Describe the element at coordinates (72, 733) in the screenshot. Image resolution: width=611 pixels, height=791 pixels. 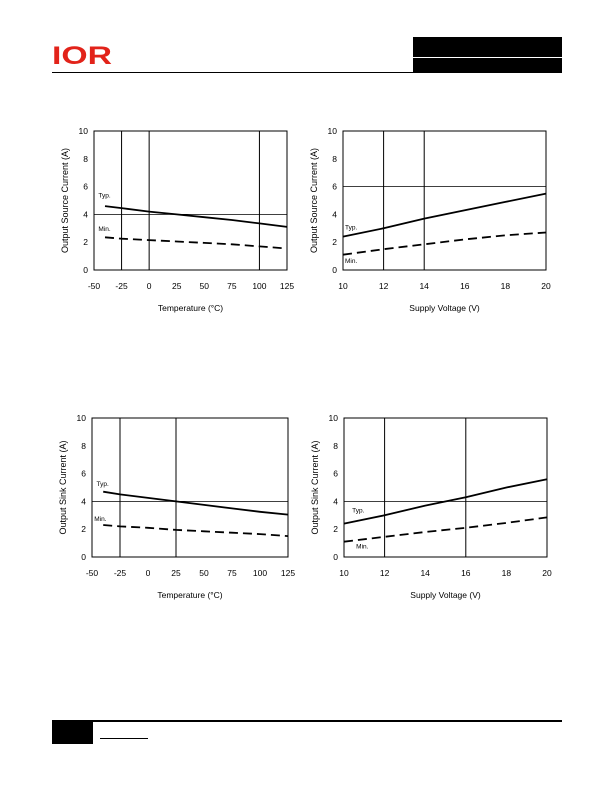
I see `footer-page-block` at that location.